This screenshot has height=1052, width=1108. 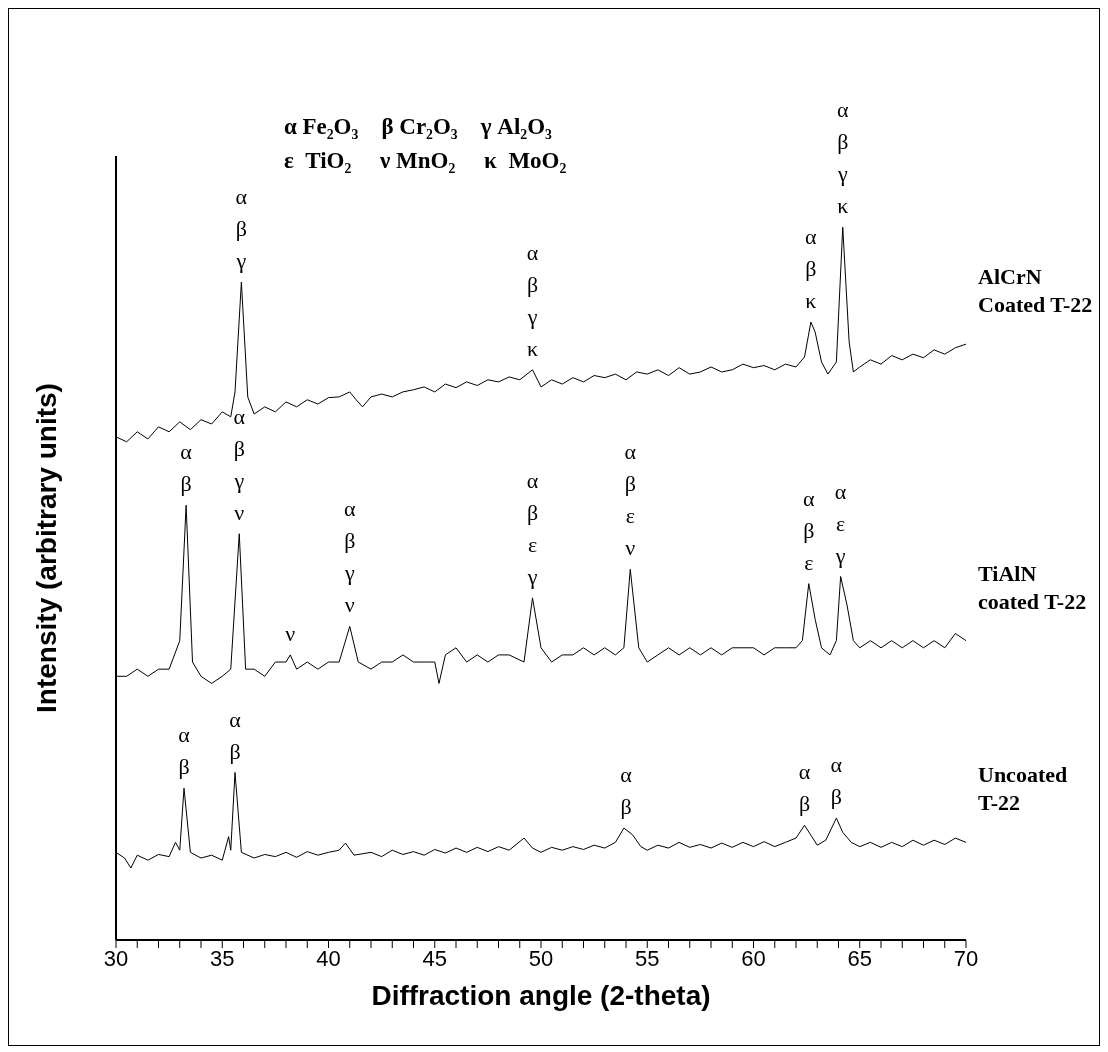 What do you see at coordinates (1032, 587) in the screenshot?
I see `series-label: TiAlN coated T-22` at bounding box center [1032, 587].